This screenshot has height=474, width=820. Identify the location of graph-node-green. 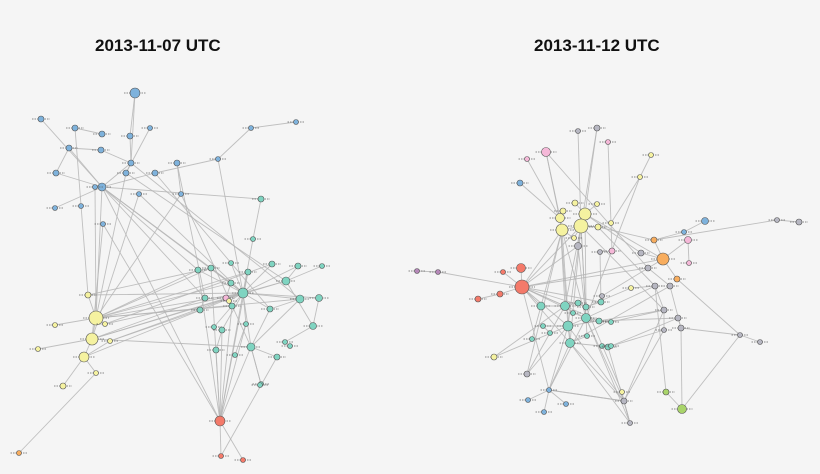
(666, 392).